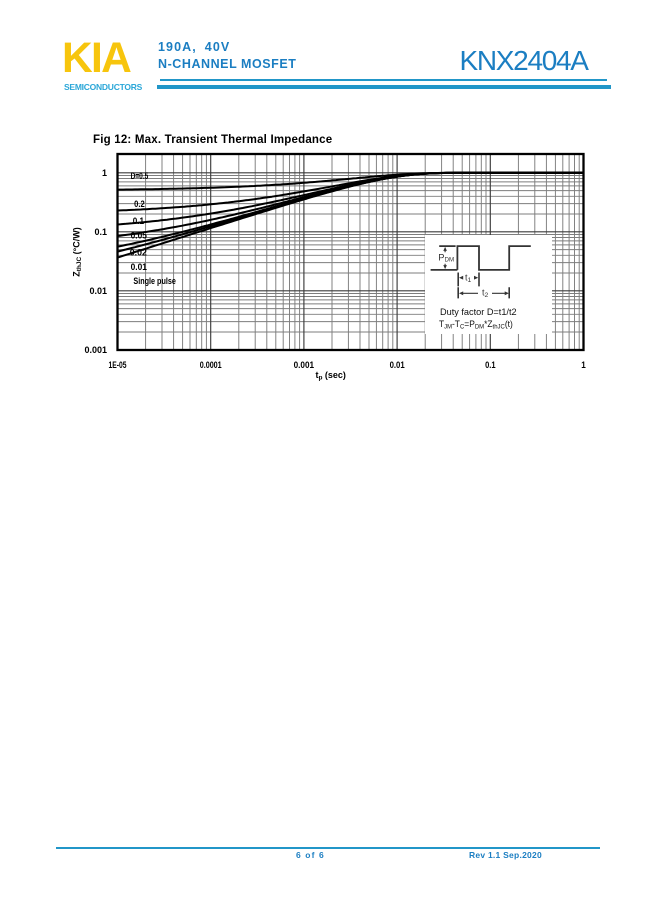  Describe the element at coordinates (446, 257) in the screenshot. I see `svg-text: PDM` at that location.